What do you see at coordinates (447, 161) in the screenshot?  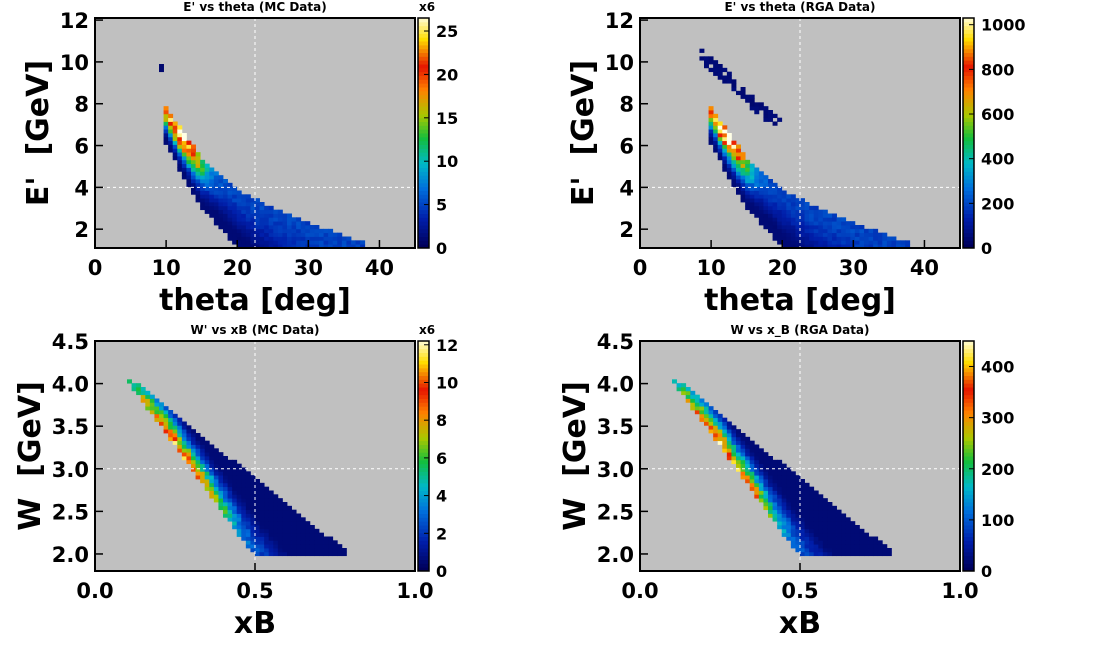 I see `colorbar-tick-label: 10` at bounding box center [447, 161].